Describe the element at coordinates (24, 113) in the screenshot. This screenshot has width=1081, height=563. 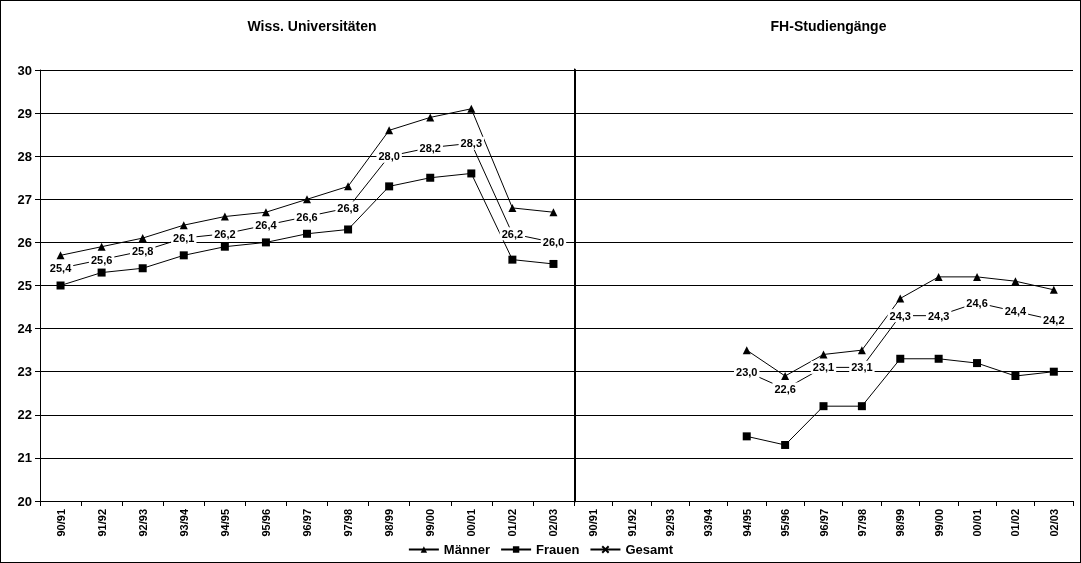
I see `y-tick-label: 29` at that location.